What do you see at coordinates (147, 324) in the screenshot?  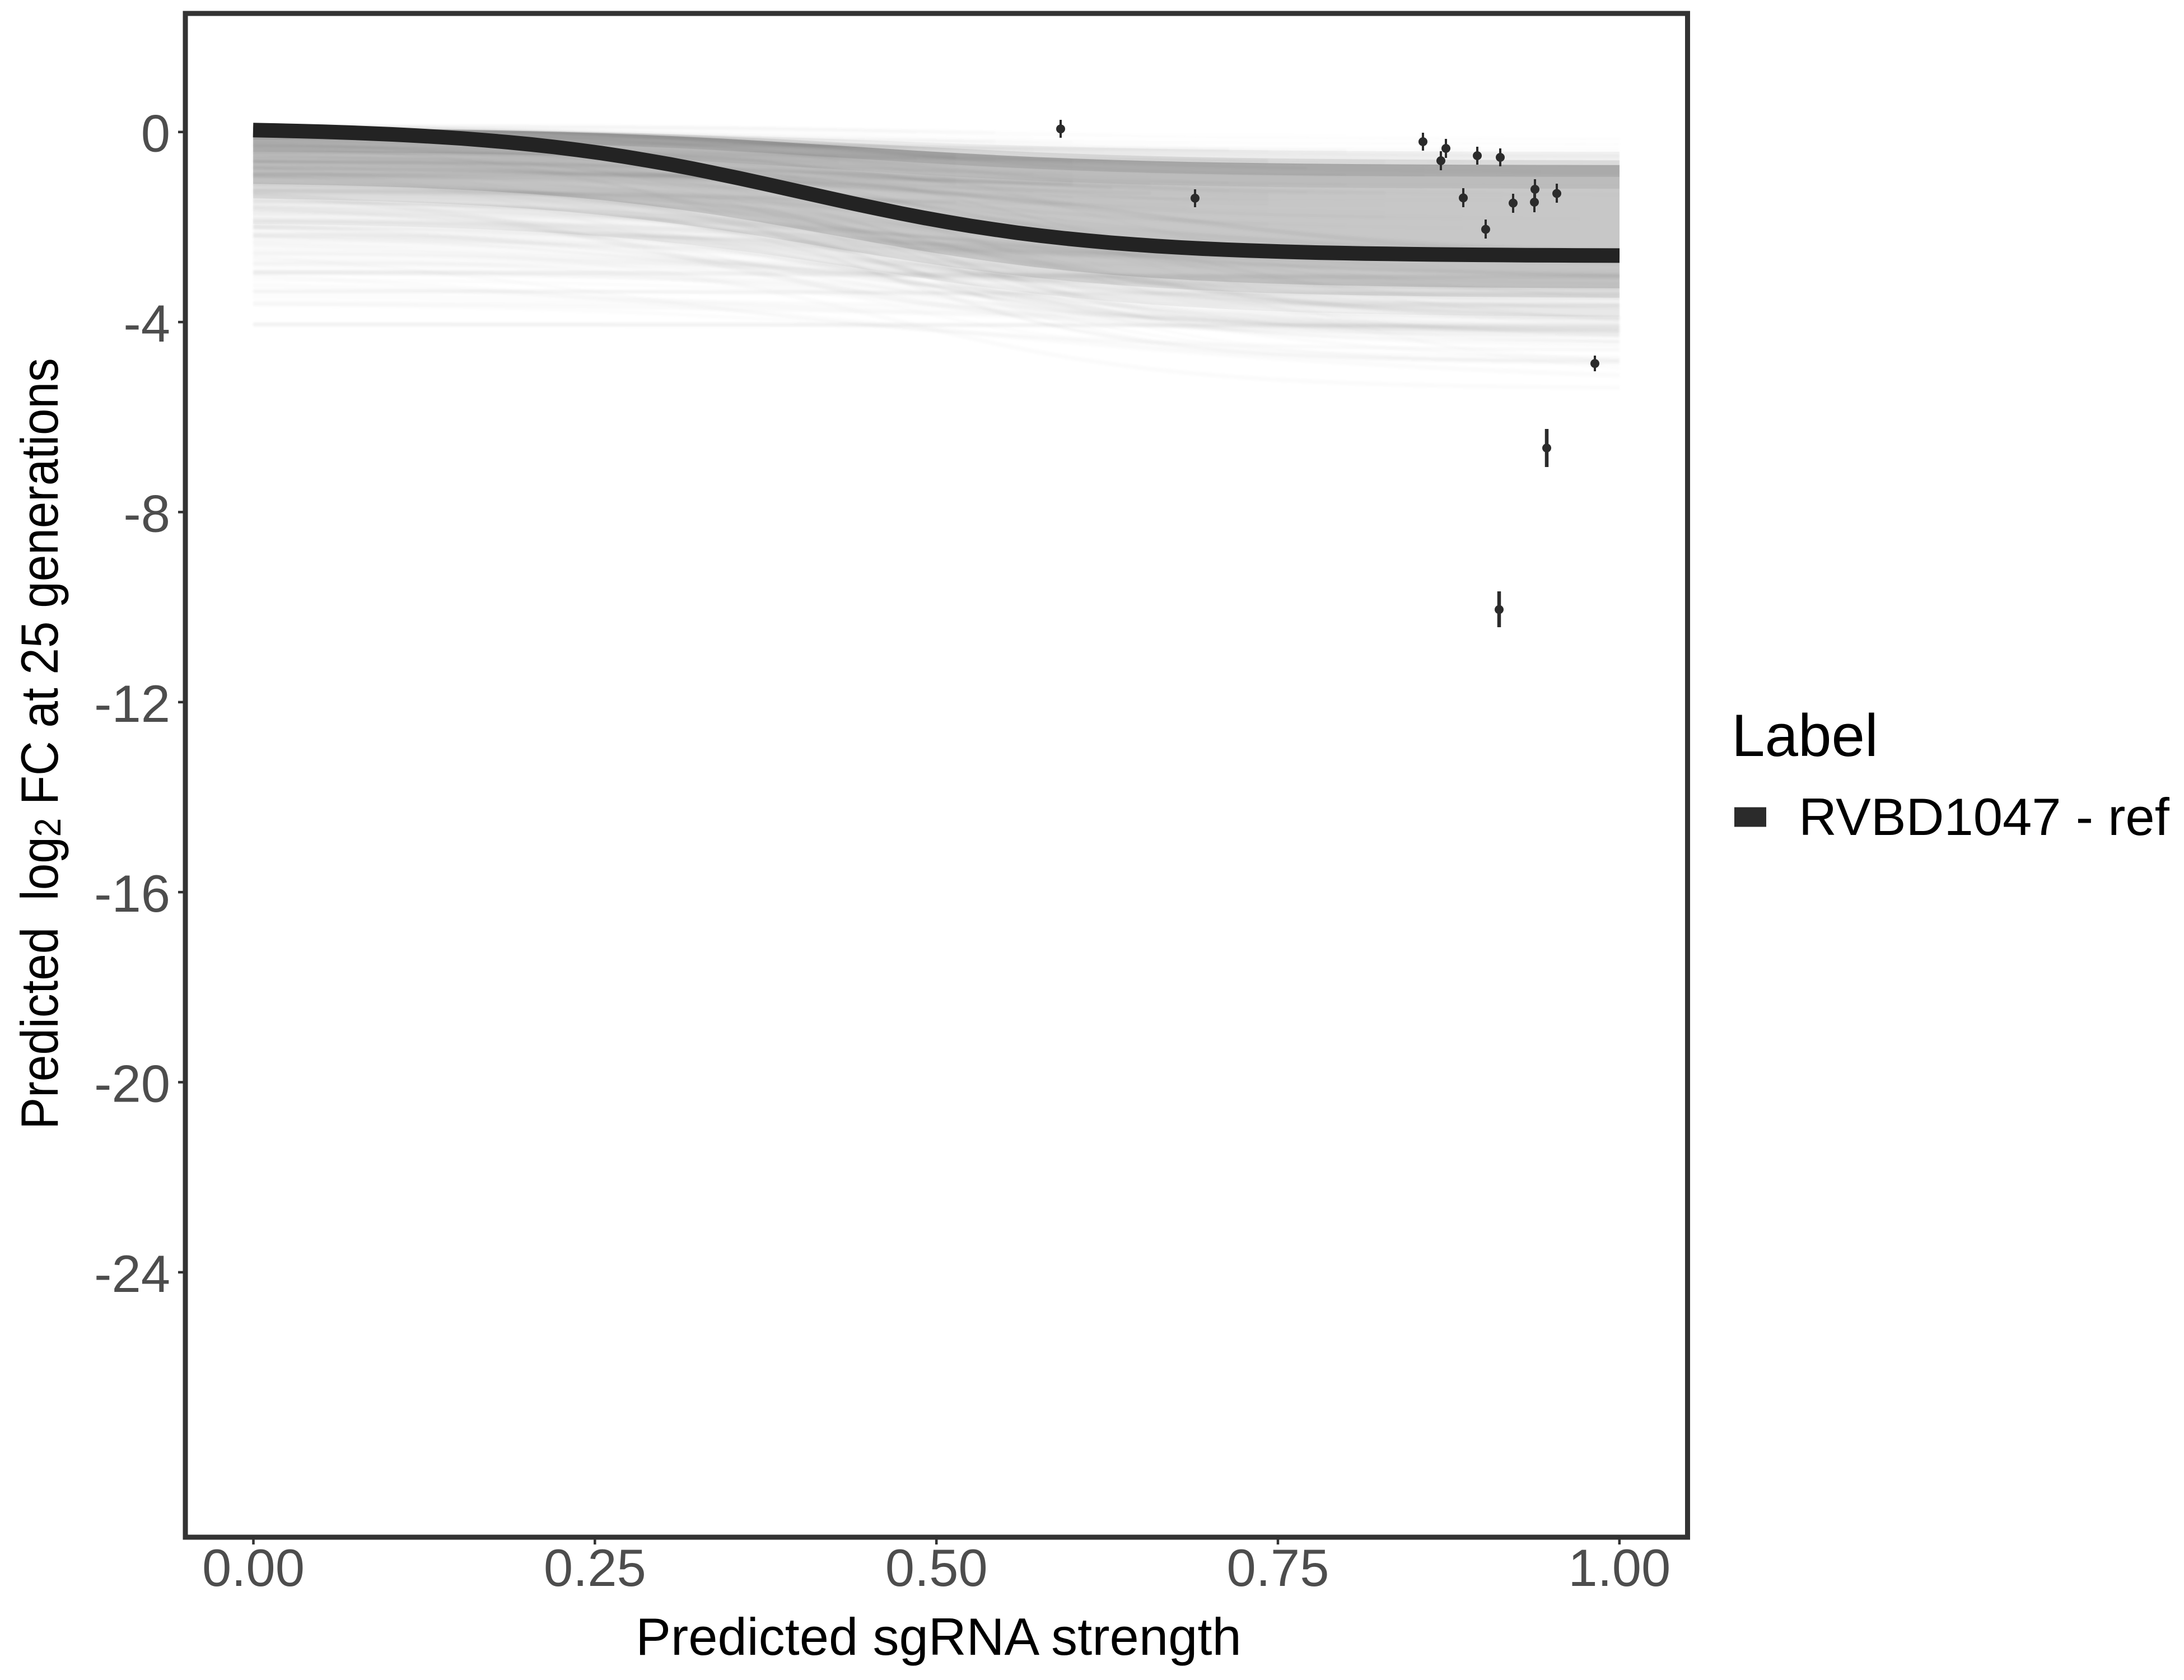 I see `svg-text: -4` at bounding box center [147, 324].